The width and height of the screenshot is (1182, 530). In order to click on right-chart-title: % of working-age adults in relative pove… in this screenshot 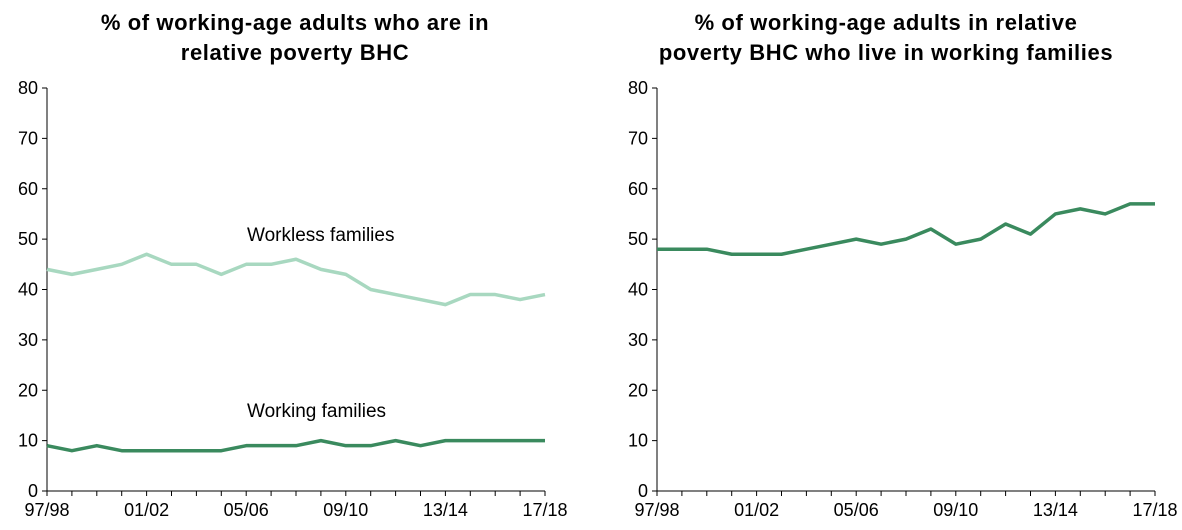, I will do `click(886, 38)`.